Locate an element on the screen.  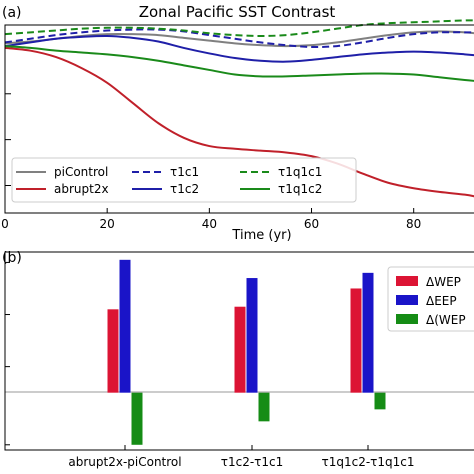
legend-swatch-eep is located at coordinates (407, 300).